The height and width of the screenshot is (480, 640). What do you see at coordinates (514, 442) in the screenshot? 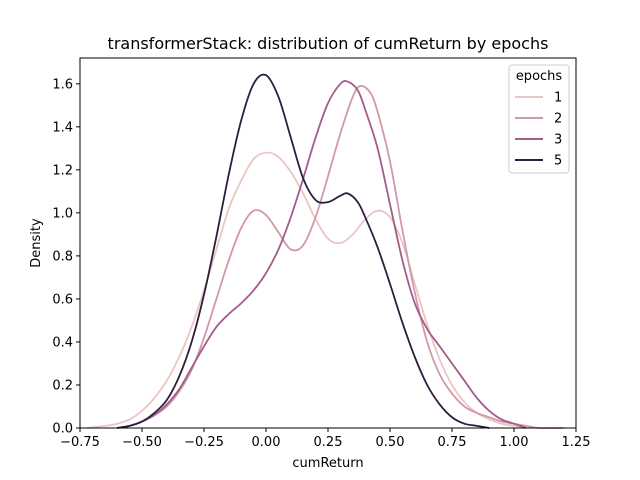
I see `x-tick-label: 1.00` at bounding box center [514, 442].